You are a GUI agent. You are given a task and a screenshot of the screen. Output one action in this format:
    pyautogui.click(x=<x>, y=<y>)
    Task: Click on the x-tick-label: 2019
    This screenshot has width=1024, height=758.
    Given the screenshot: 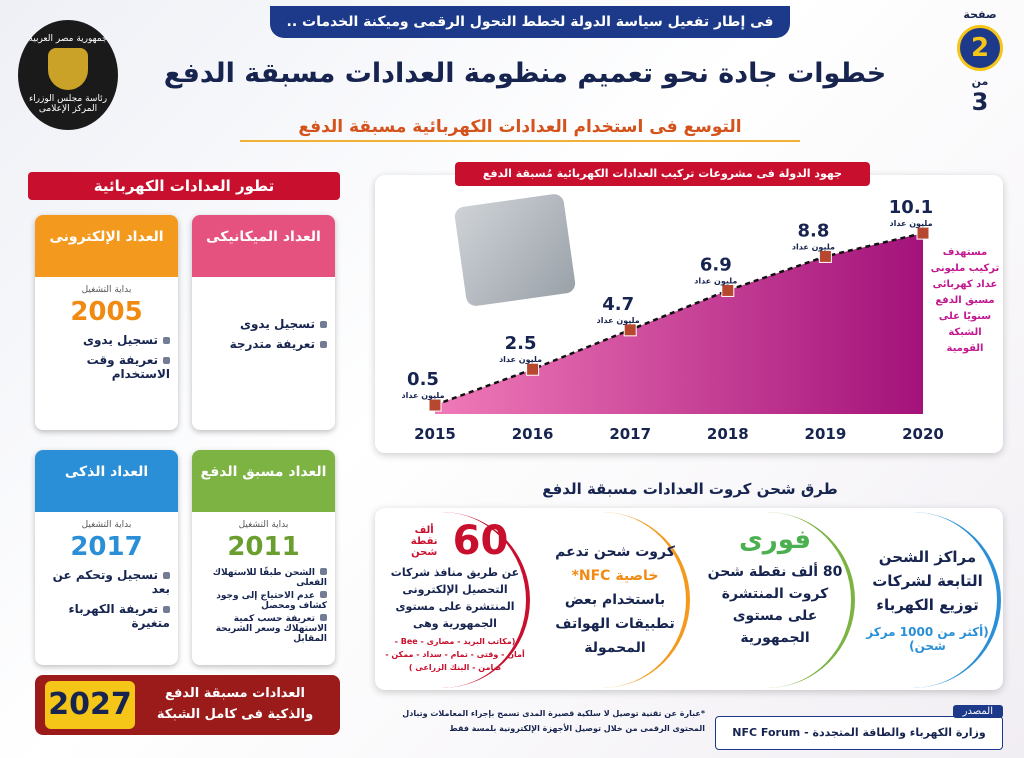 What is the action you would take?
    pyautogui.click(x=826, y=434)
    